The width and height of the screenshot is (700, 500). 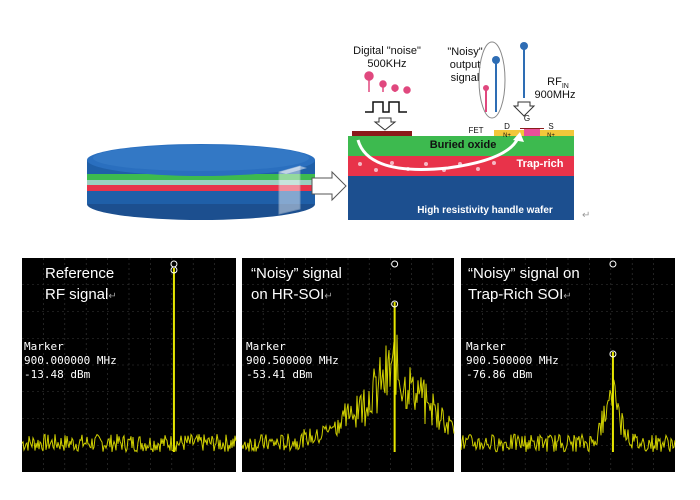 What do you see at coordinates (292, 360) in the screenshot?
I see `panel-2-marker-freq: 900.500000 MHz` at bounding box center [292, 360].